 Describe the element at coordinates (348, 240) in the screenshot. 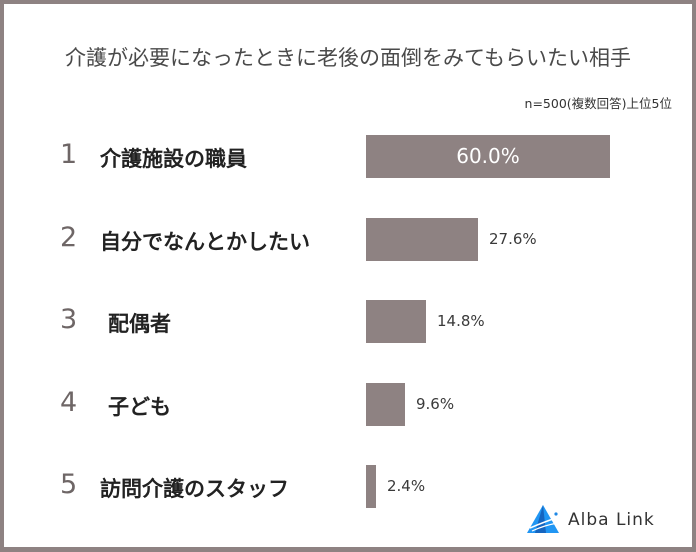

I see `bar-row: 2 自分でなんとかしたい 27.6%` at that location.